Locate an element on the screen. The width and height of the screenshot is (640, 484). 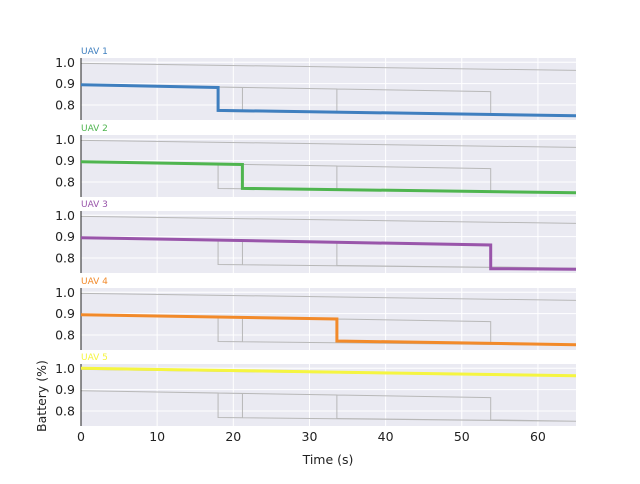
x-tick-label: 10 is located at coordinates (157, 436).